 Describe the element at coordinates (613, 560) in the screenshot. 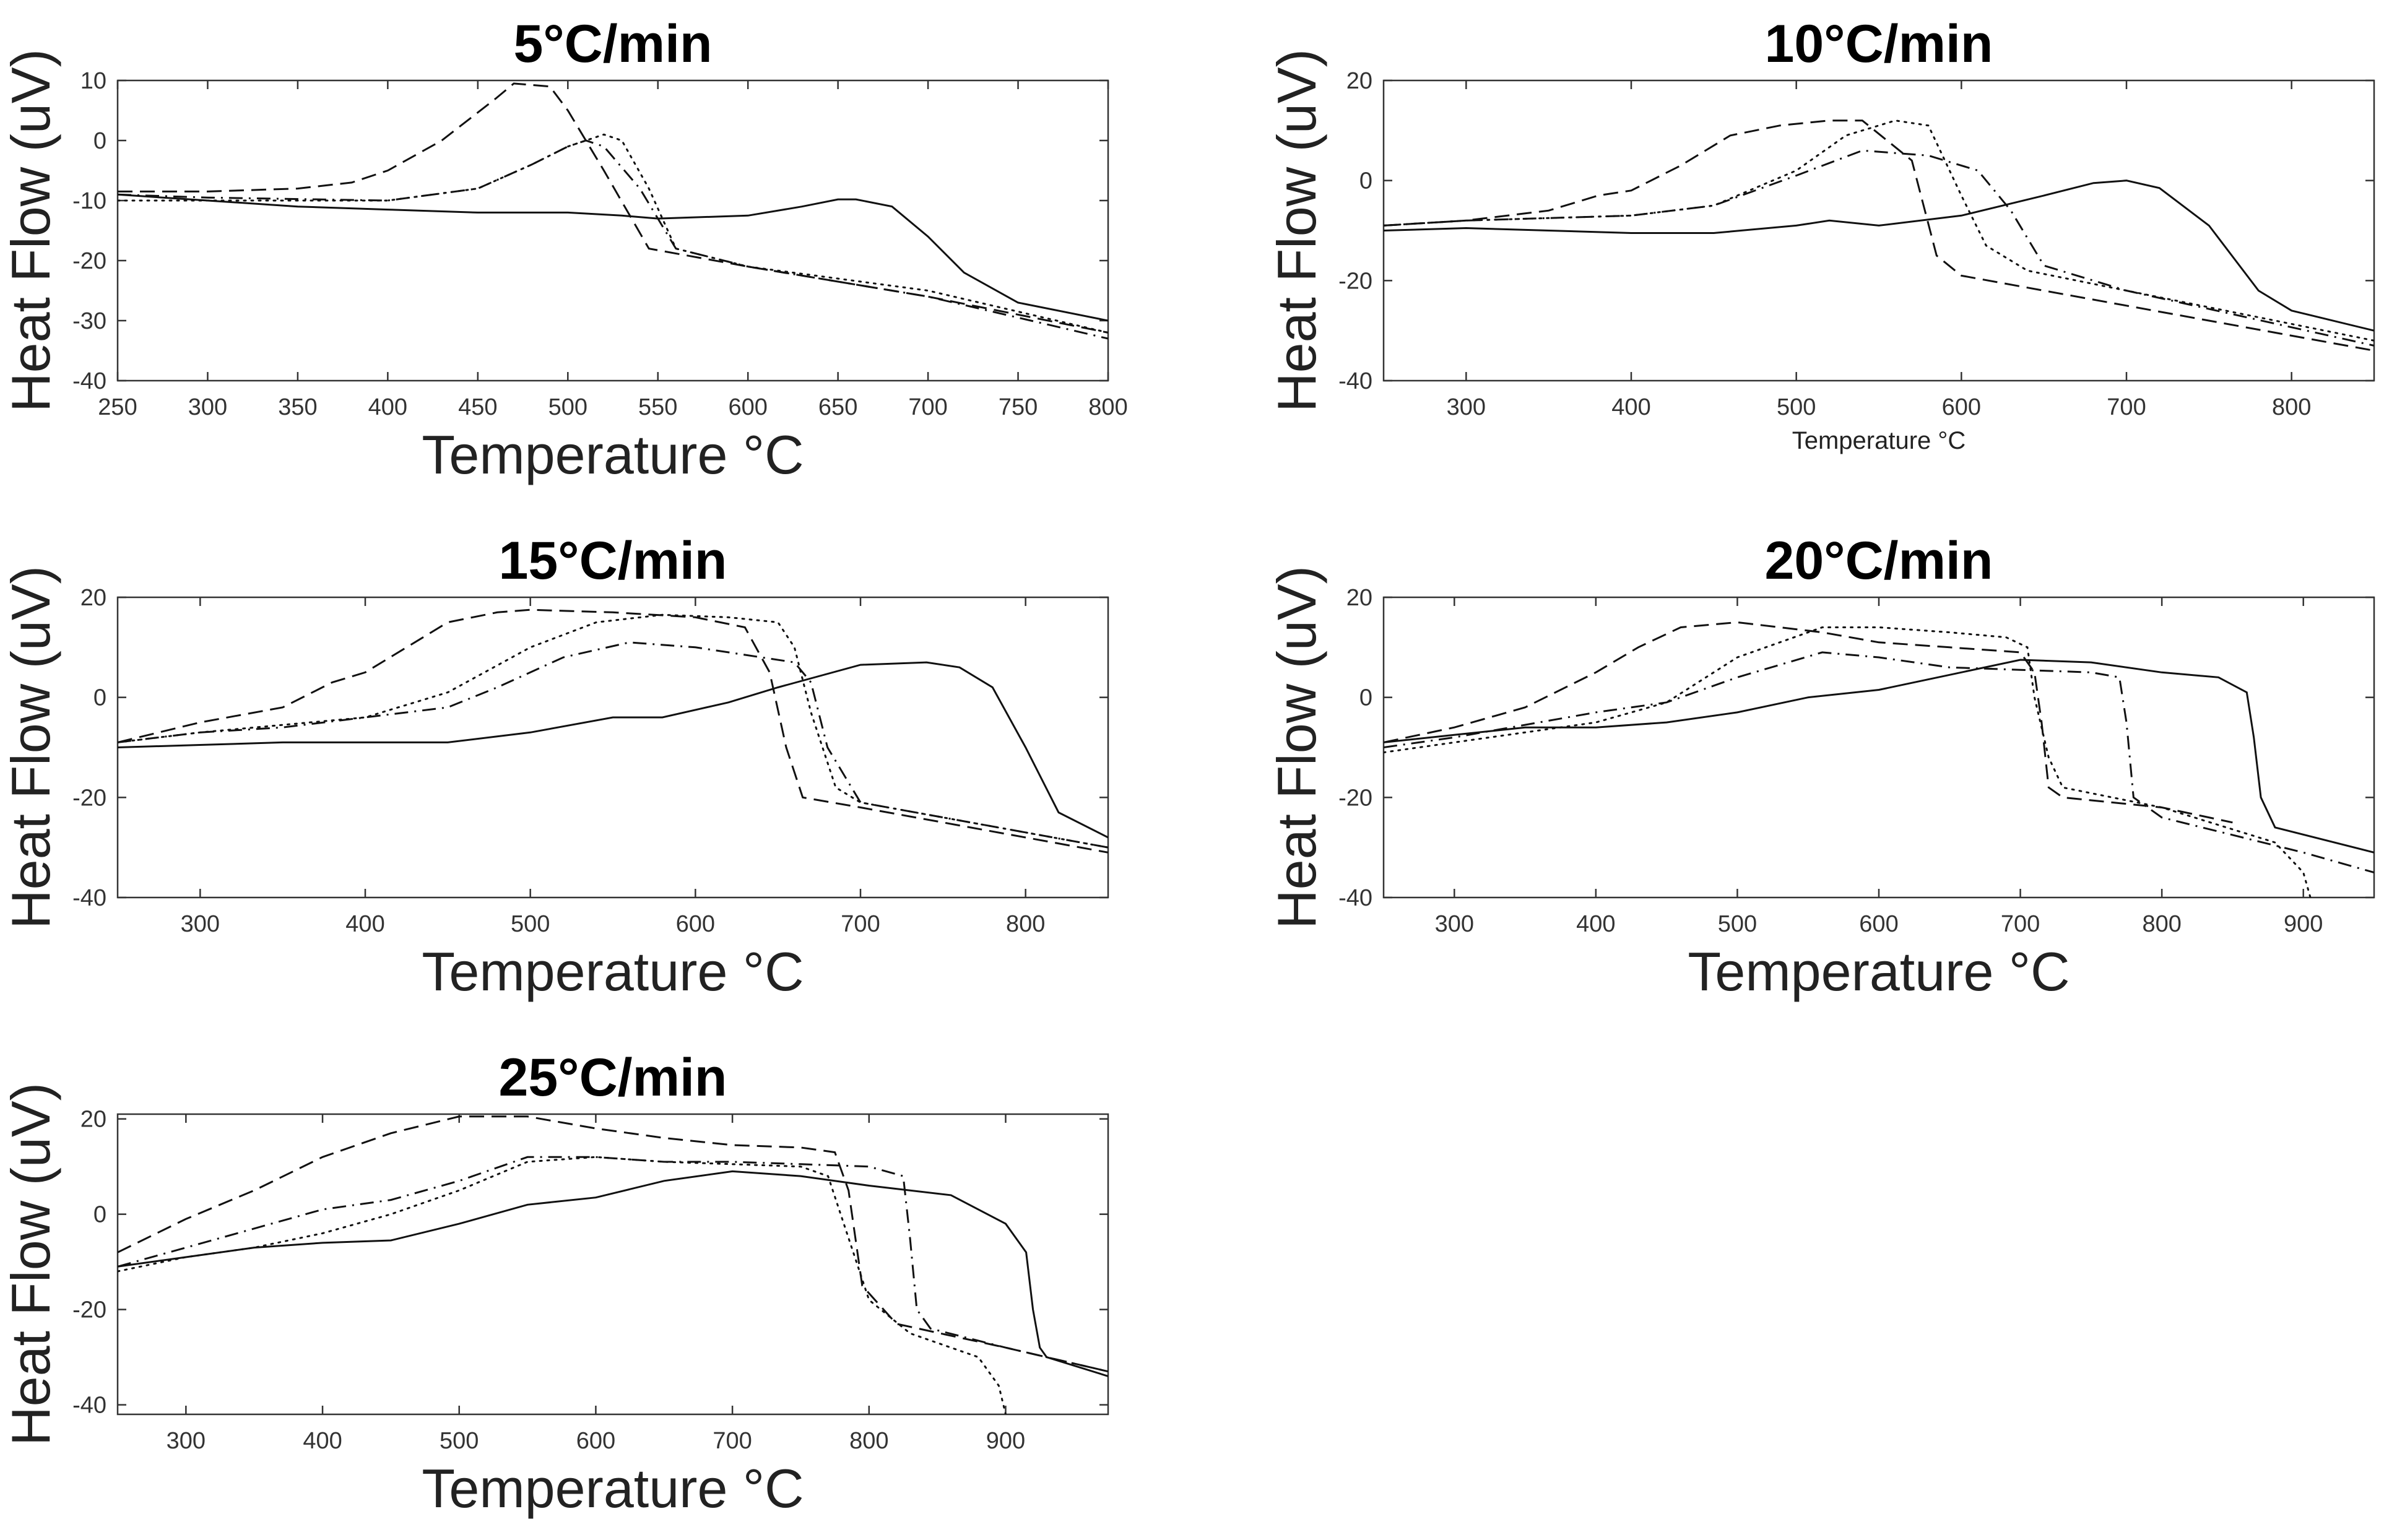

I see `chart-title: 15°C/min` at that location.